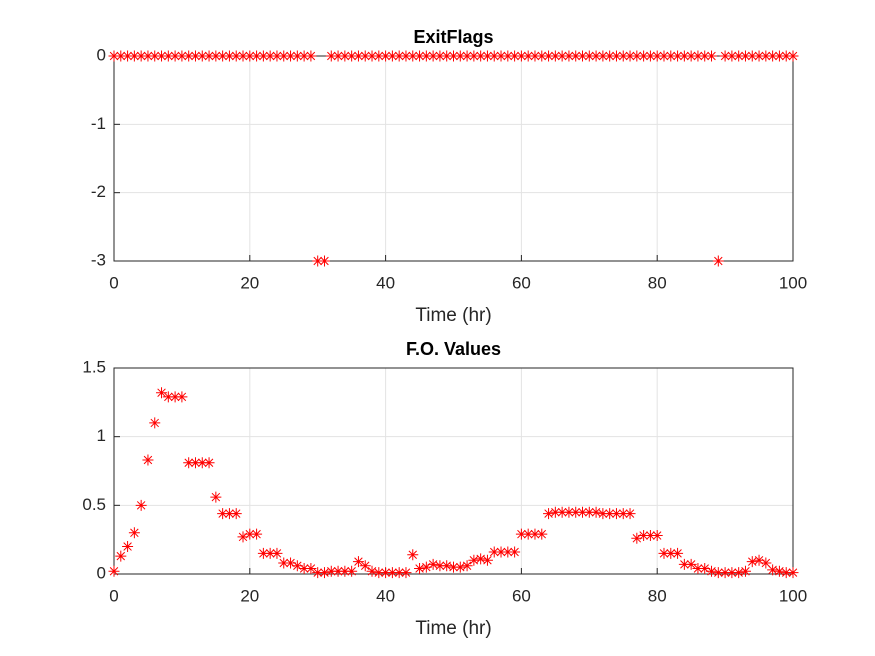 The image size is (875, 656). What do you see at coordinates (657, 595) in the screenshot?
I see `x-tick-label: 80` at bounding box center [657, 595].